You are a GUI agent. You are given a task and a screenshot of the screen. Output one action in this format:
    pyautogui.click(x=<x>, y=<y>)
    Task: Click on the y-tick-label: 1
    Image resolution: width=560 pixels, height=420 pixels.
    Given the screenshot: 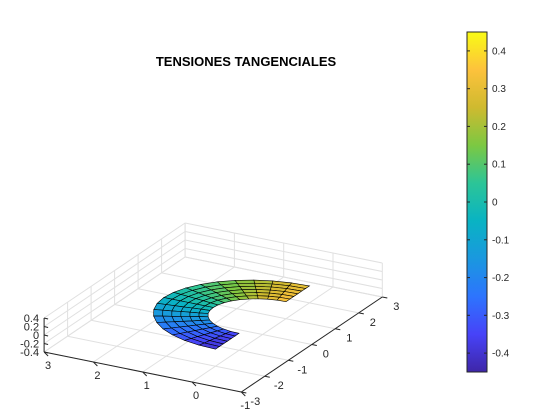 What is the action you would take?
    pyautogui.click(x=349, y=339)
    